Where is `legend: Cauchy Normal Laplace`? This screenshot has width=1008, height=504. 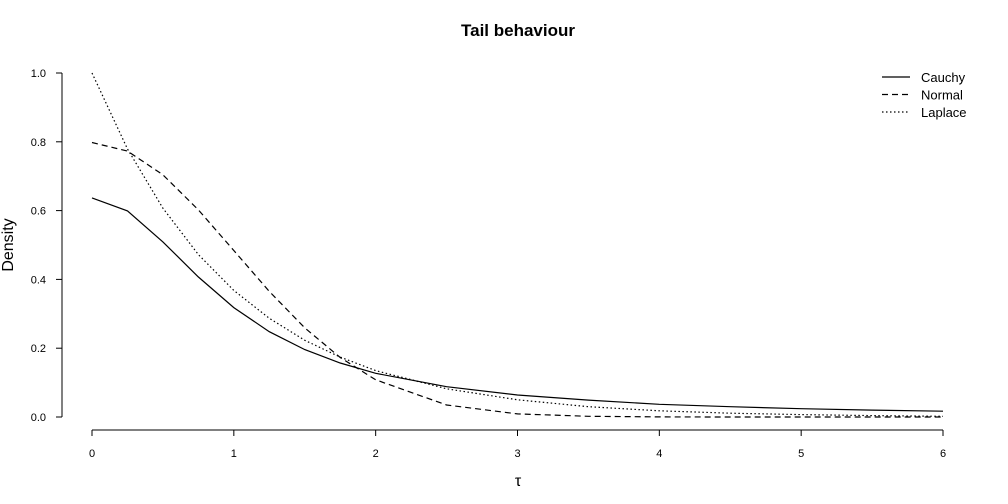 legend: Cauchy Normal Laplace is located at coordinates (924, 95).